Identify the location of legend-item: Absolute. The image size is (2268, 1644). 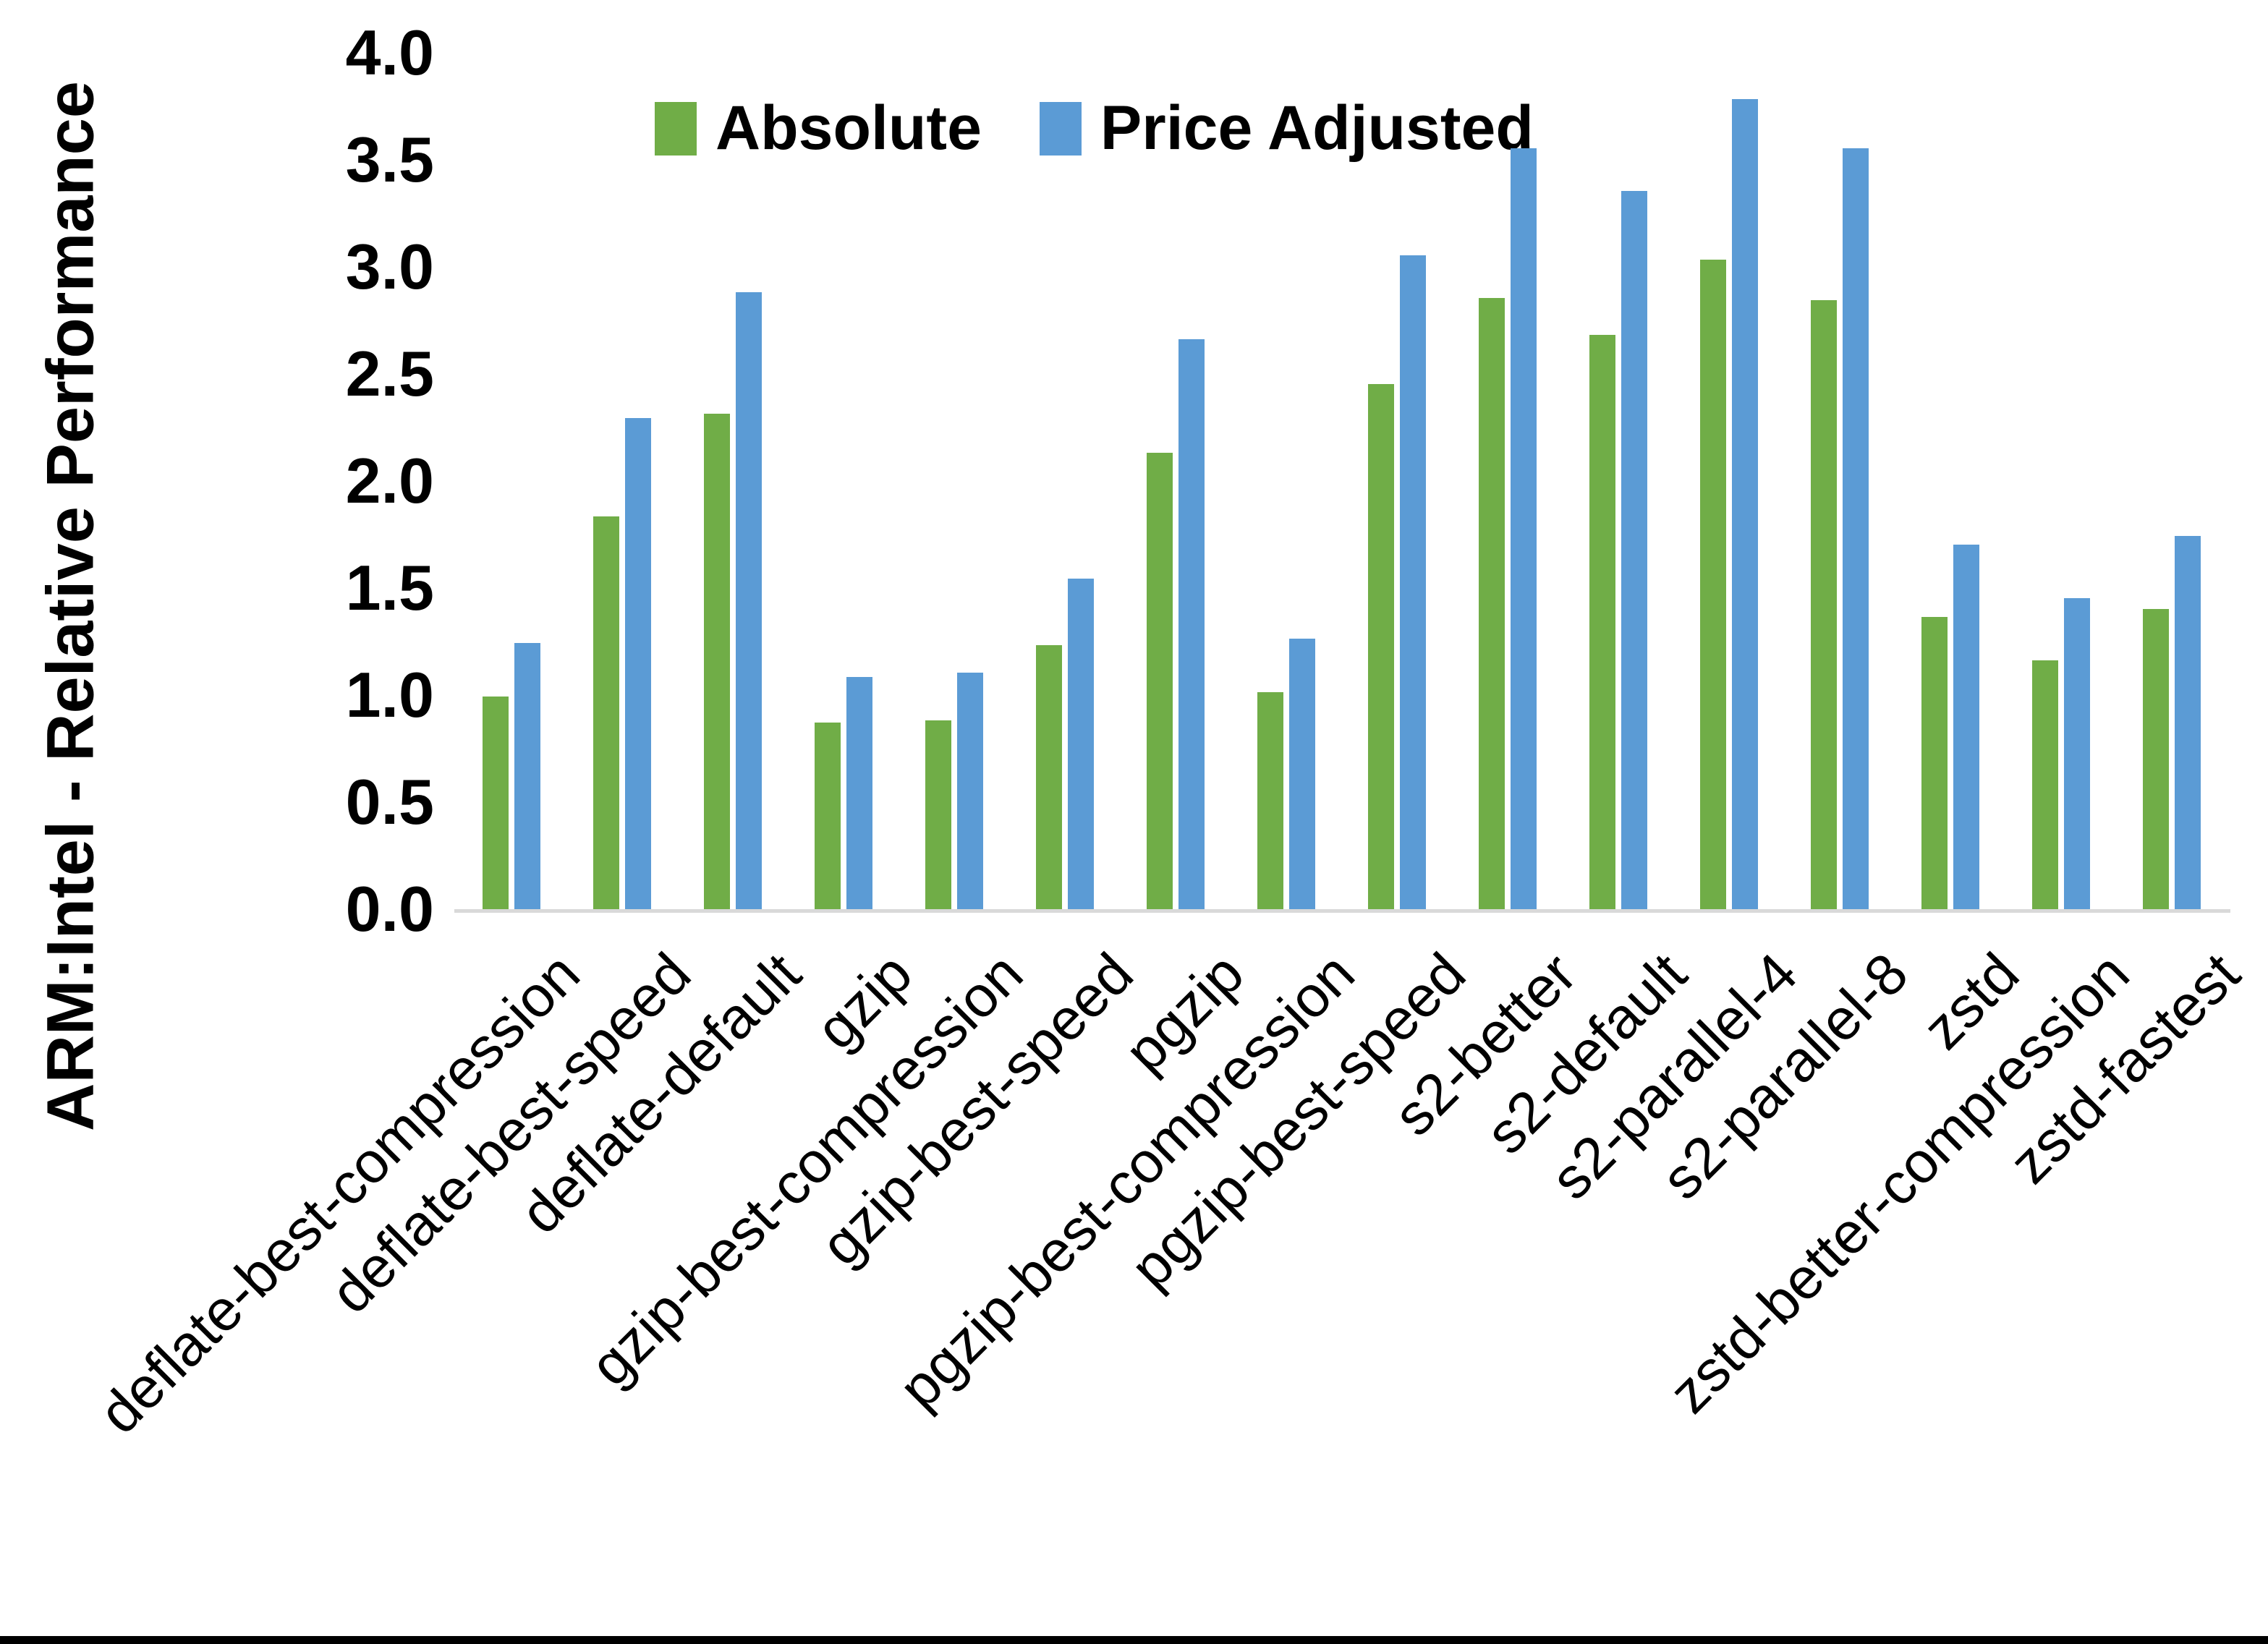
(818, 128).